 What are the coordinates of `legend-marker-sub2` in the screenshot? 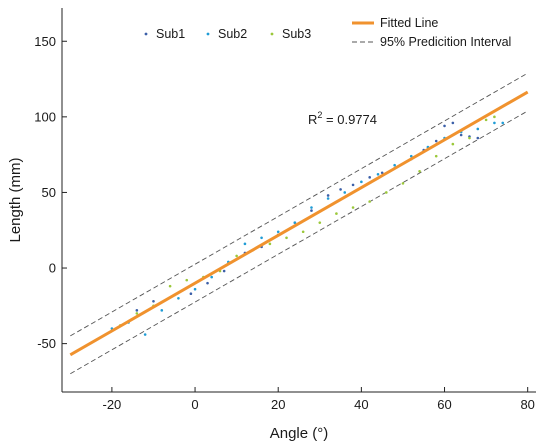 It's located at (208, 34).